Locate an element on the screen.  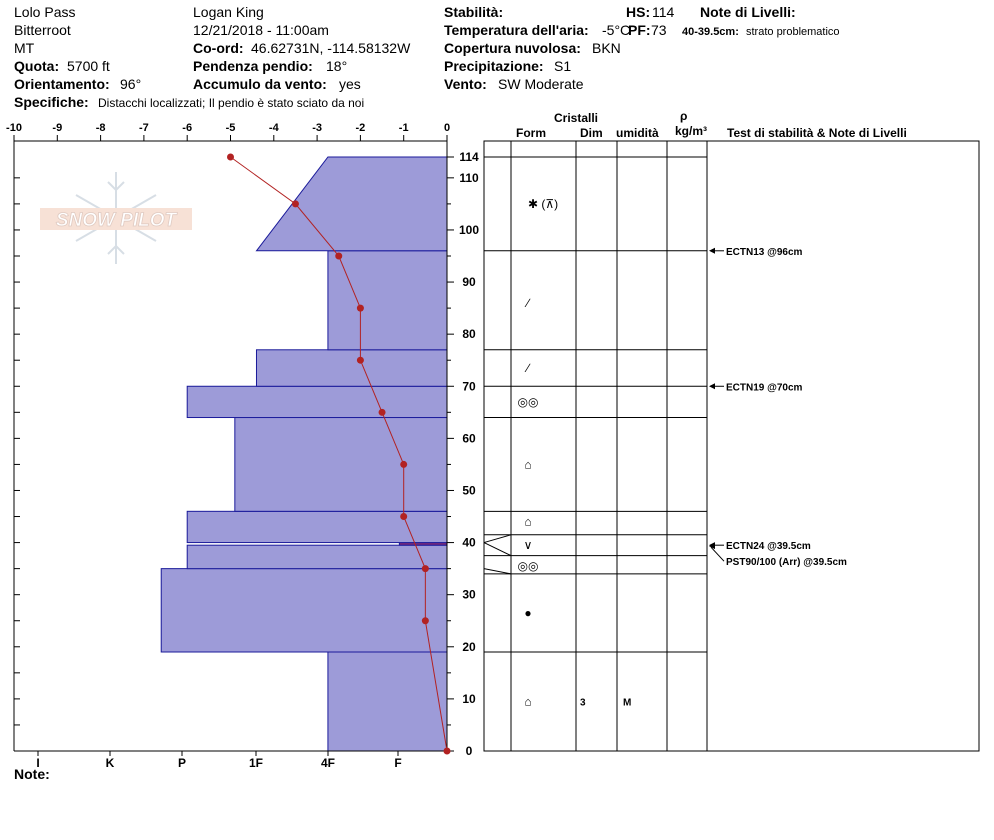
wind-loading-value: yes is located at coordinates (350, 84).